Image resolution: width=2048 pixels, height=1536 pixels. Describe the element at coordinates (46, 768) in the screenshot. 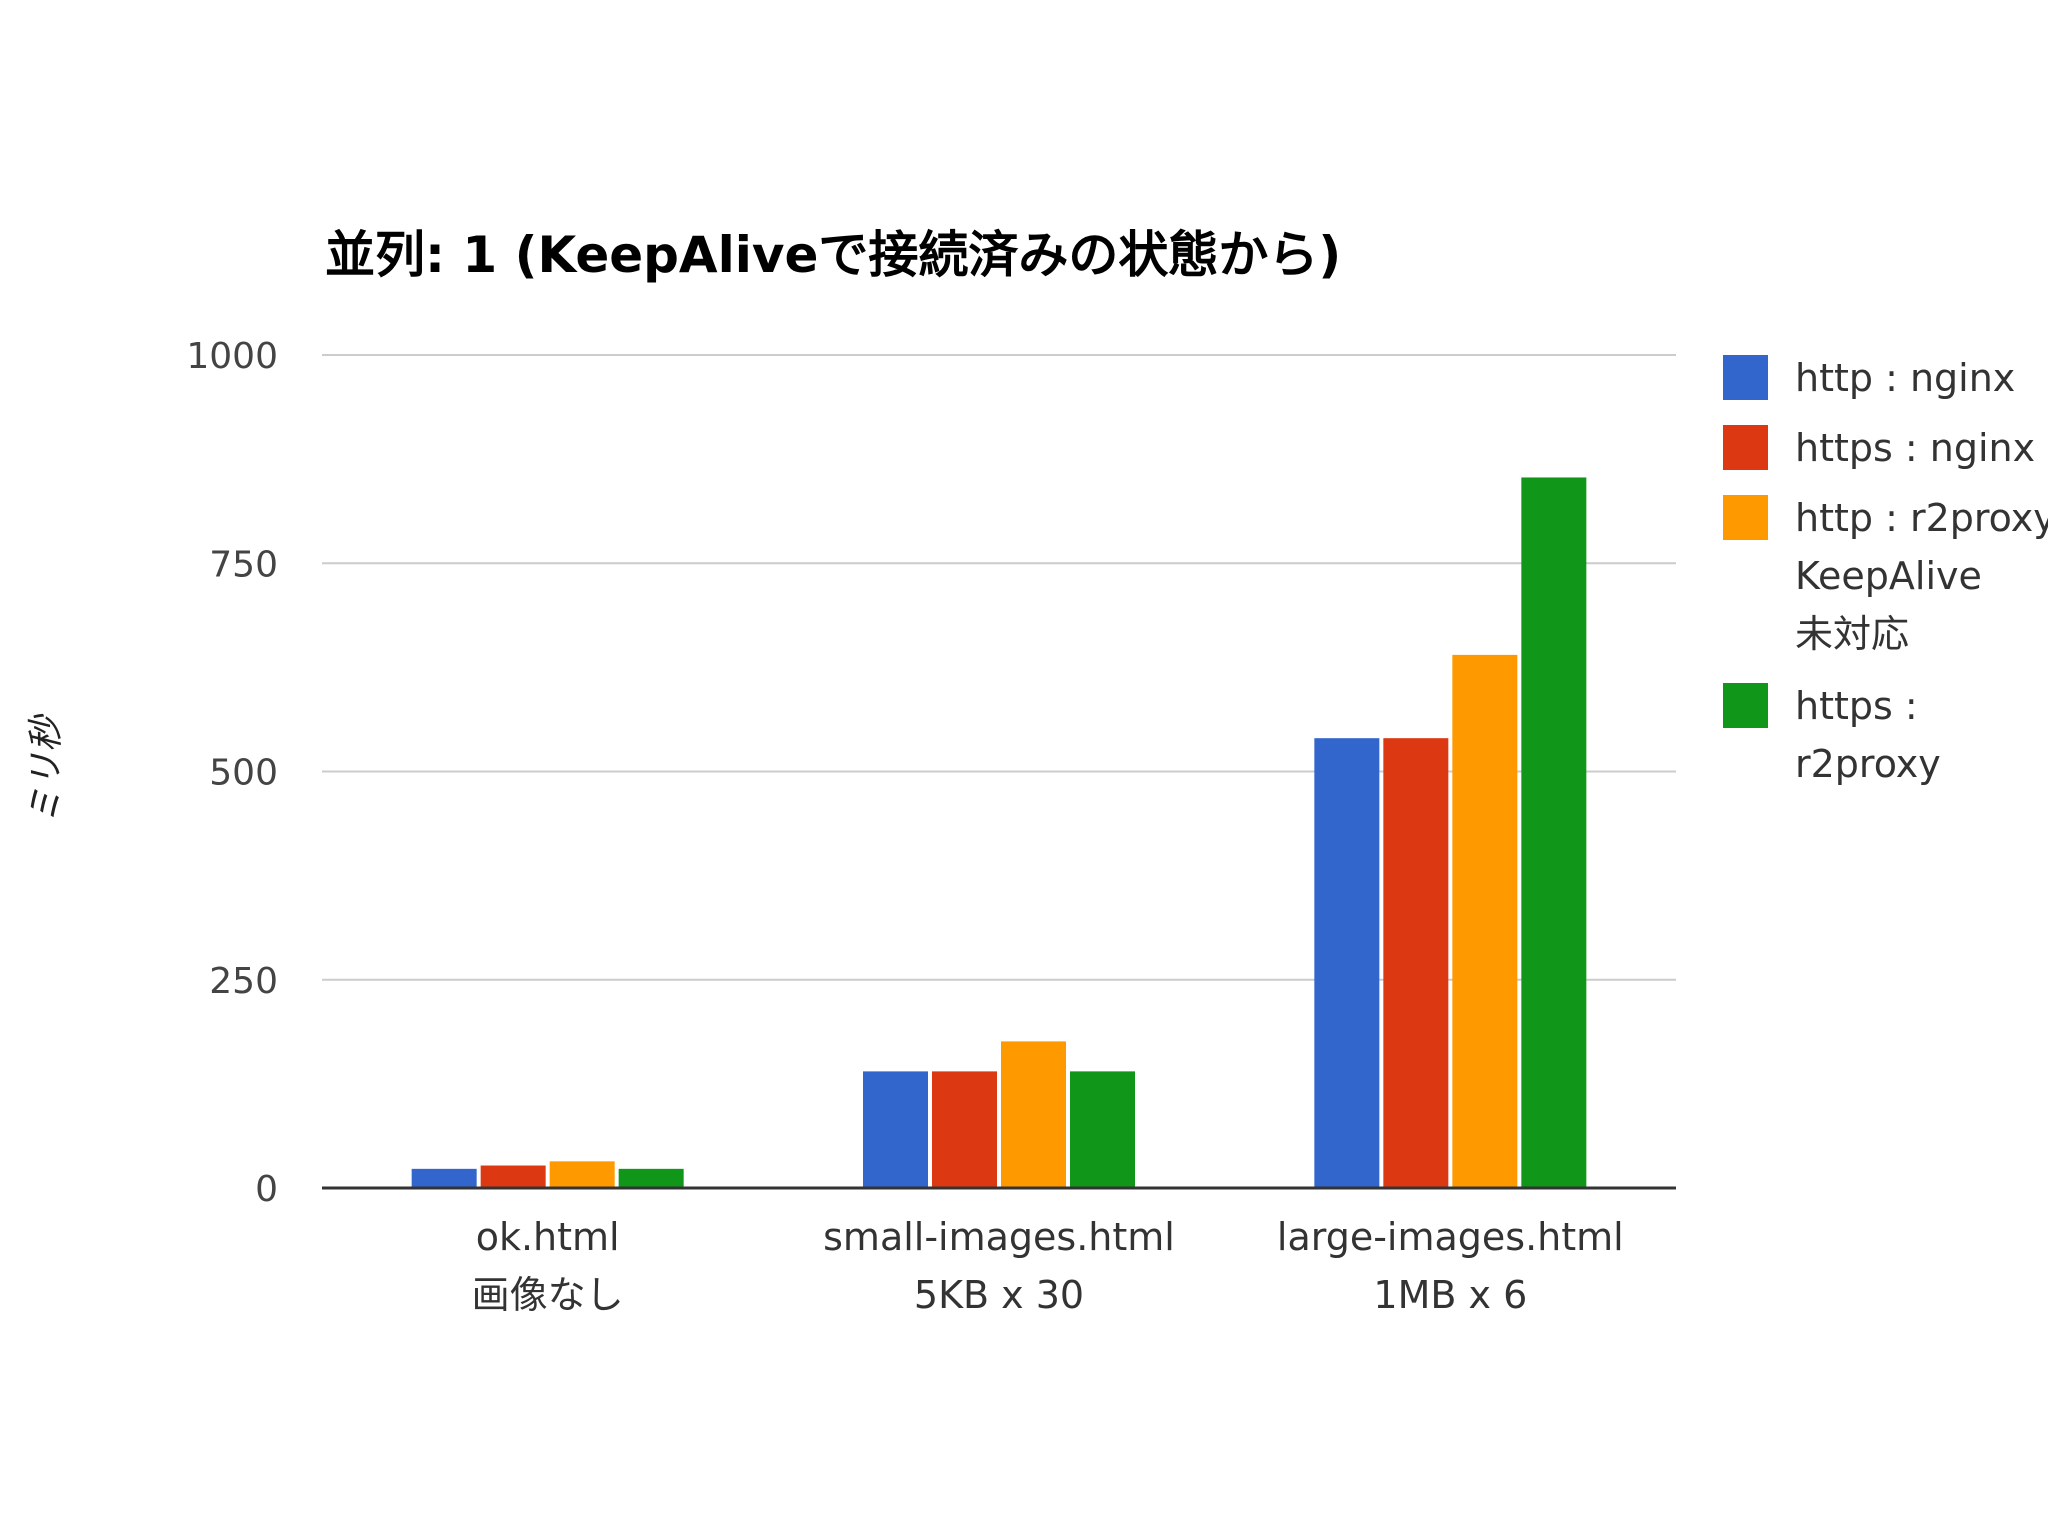

I see `y-axis-label: ミリ秒` at that location.